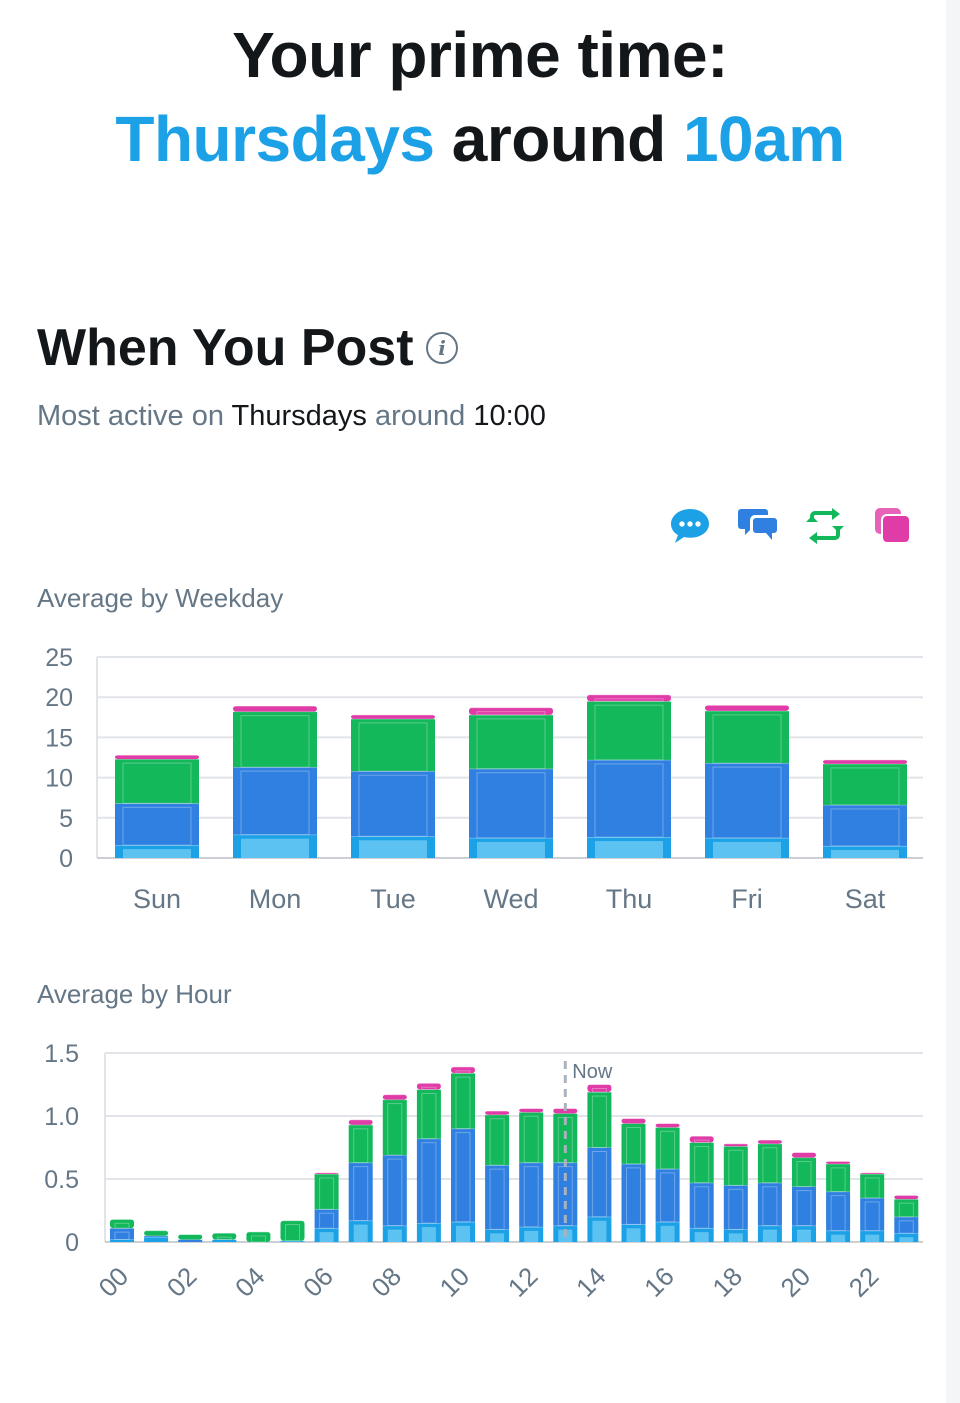 This screenshot has width=960, height=1403. Describe the element at coordinates (393, 899) in the screenshot. I see `x-tick-label: Tue` at that location.